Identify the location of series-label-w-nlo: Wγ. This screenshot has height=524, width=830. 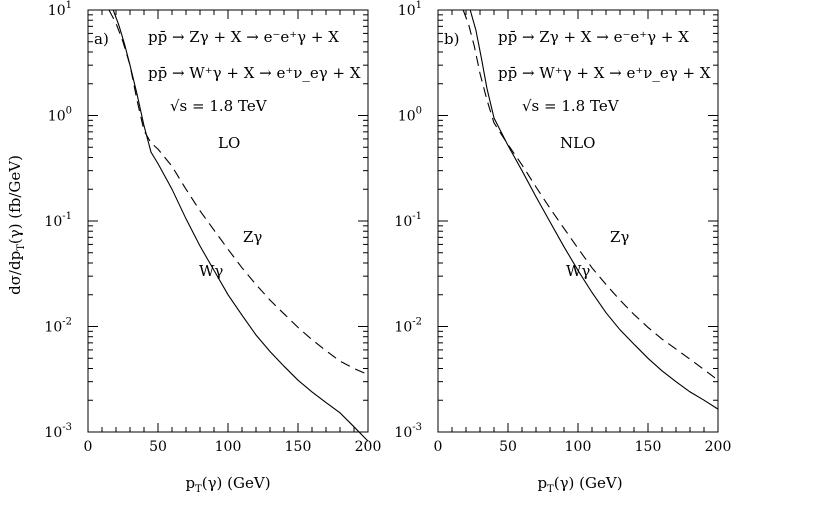
(578, 271).